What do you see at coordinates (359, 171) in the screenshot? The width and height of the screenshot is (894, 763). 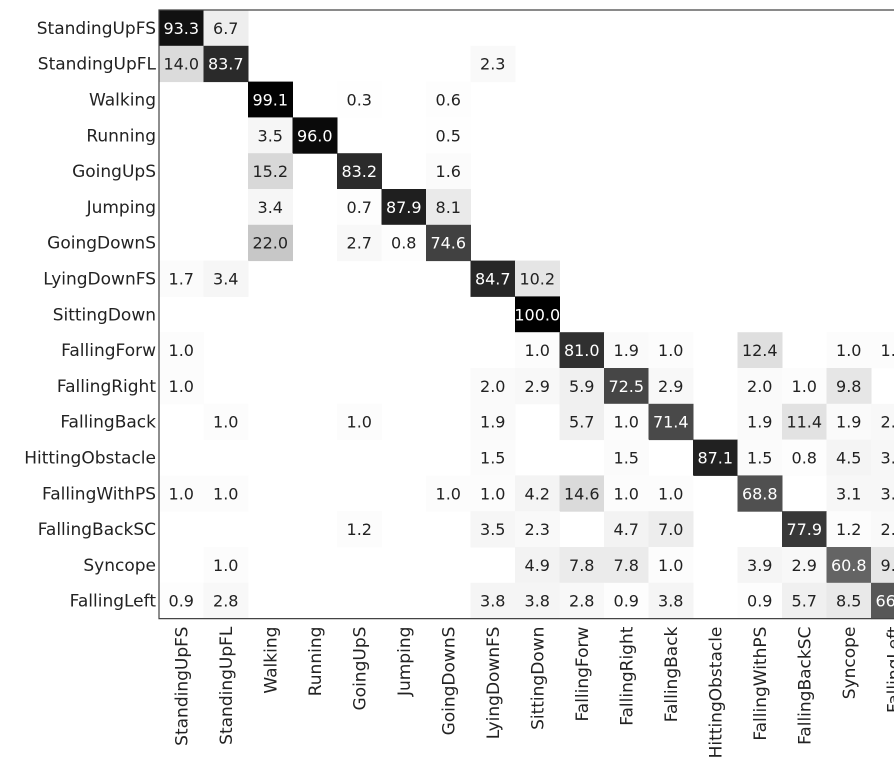 I see `cell-value-going-up-s-going-up-s: 83.2` at bounding box center [359, 171].